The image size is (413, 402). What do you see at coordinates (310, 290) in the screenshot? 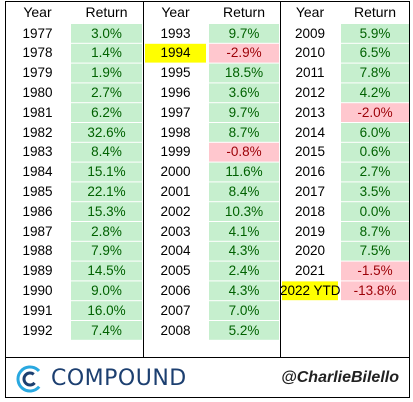
I see `year-cell: 2022 YTD` at bounding box center [310, 290].